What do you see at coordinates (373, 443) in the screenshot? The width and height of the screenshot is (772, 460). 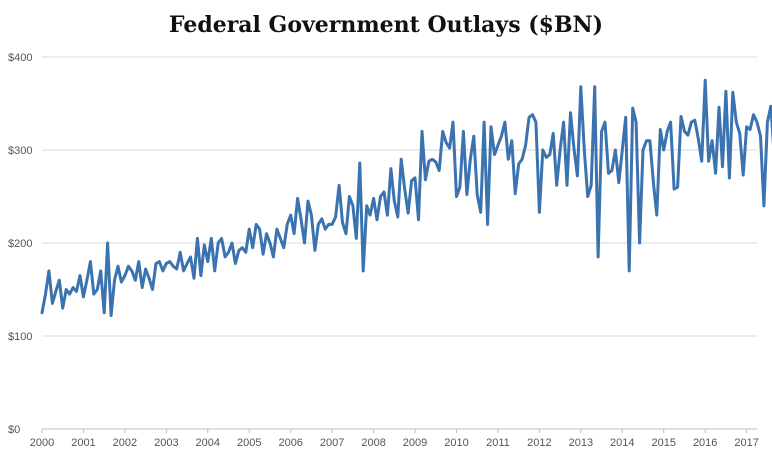 I see `x-tick-label: 2008` at bounding box center [373, 443].